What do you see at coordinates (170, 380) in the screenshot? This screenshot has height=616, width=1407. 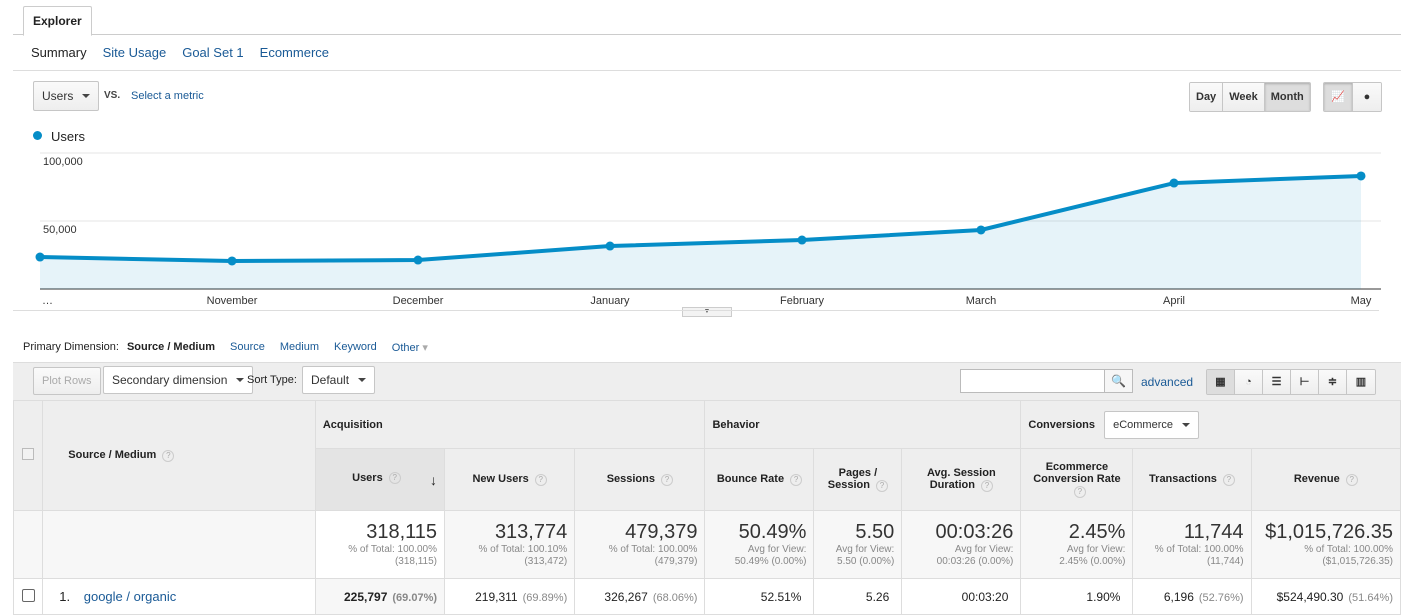 I see `secondary-dimension-label: Secondary dimension` at bounding box center [170, 380].